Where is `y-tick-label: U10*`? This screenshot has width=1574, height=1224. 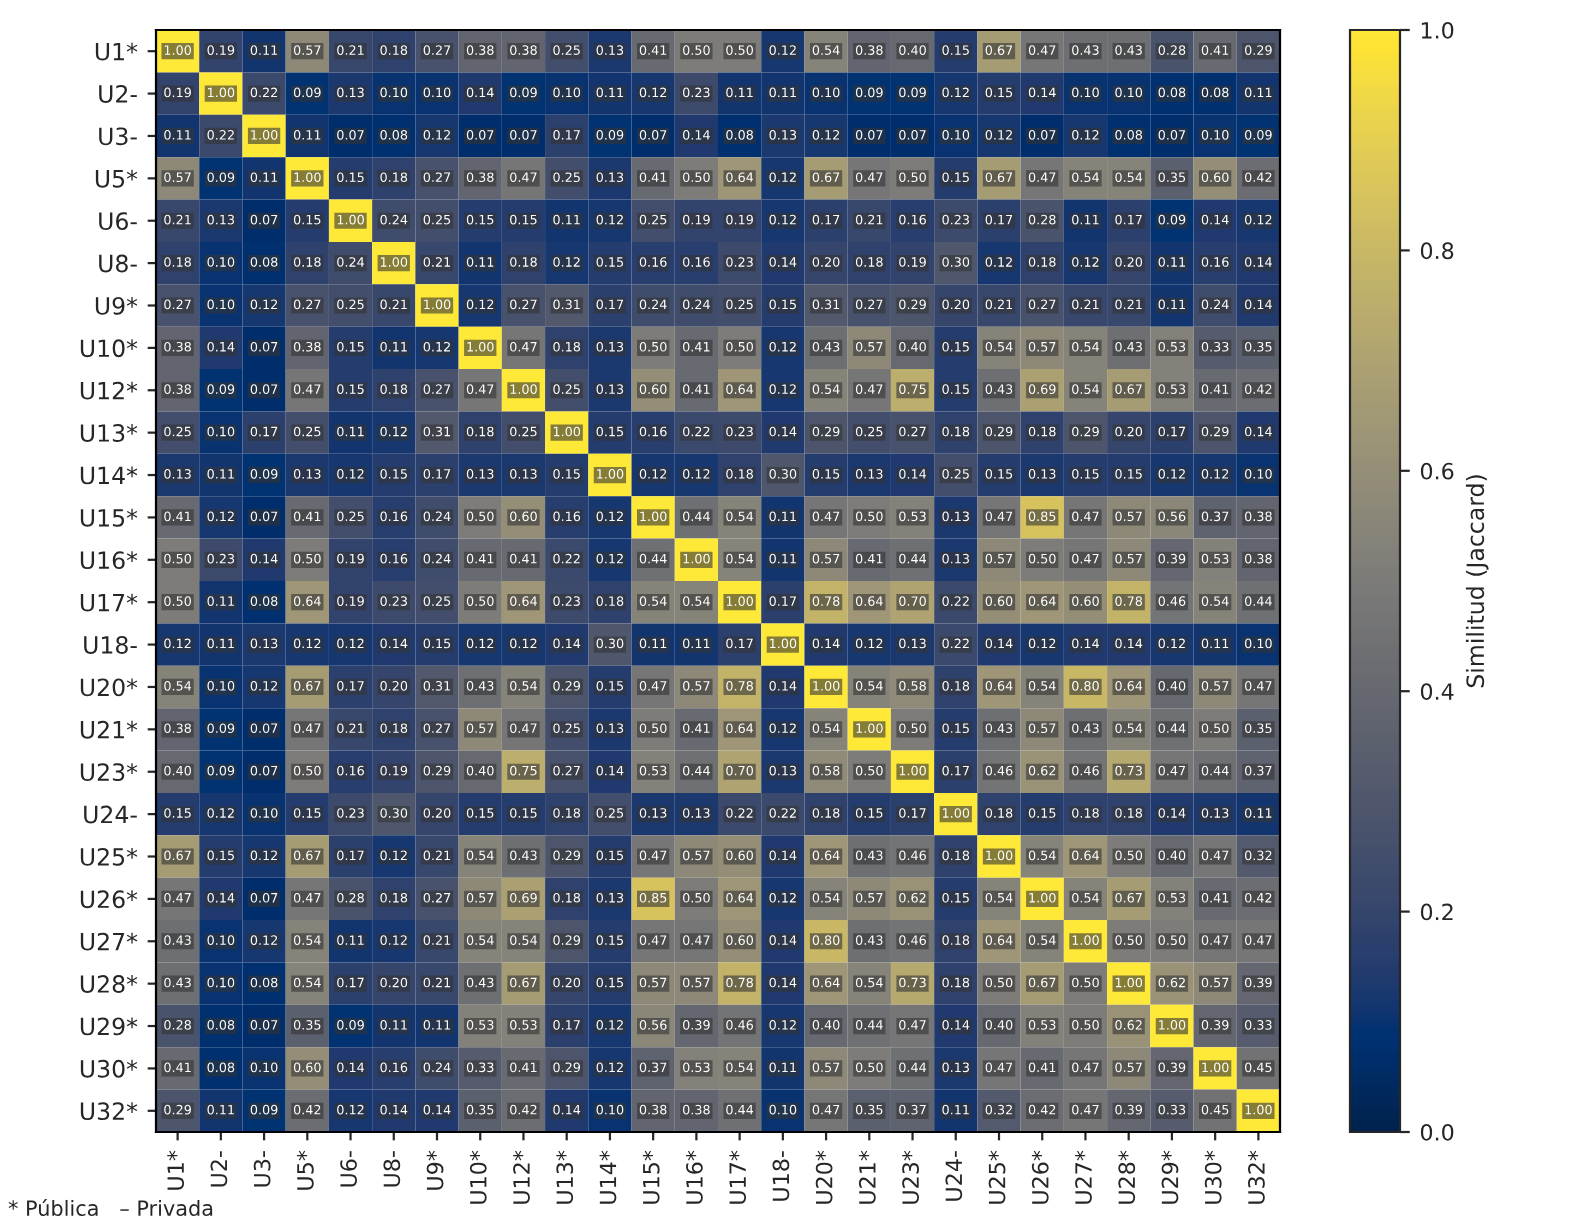
y-tick-label: U10* is located at coordinates (109, 348).